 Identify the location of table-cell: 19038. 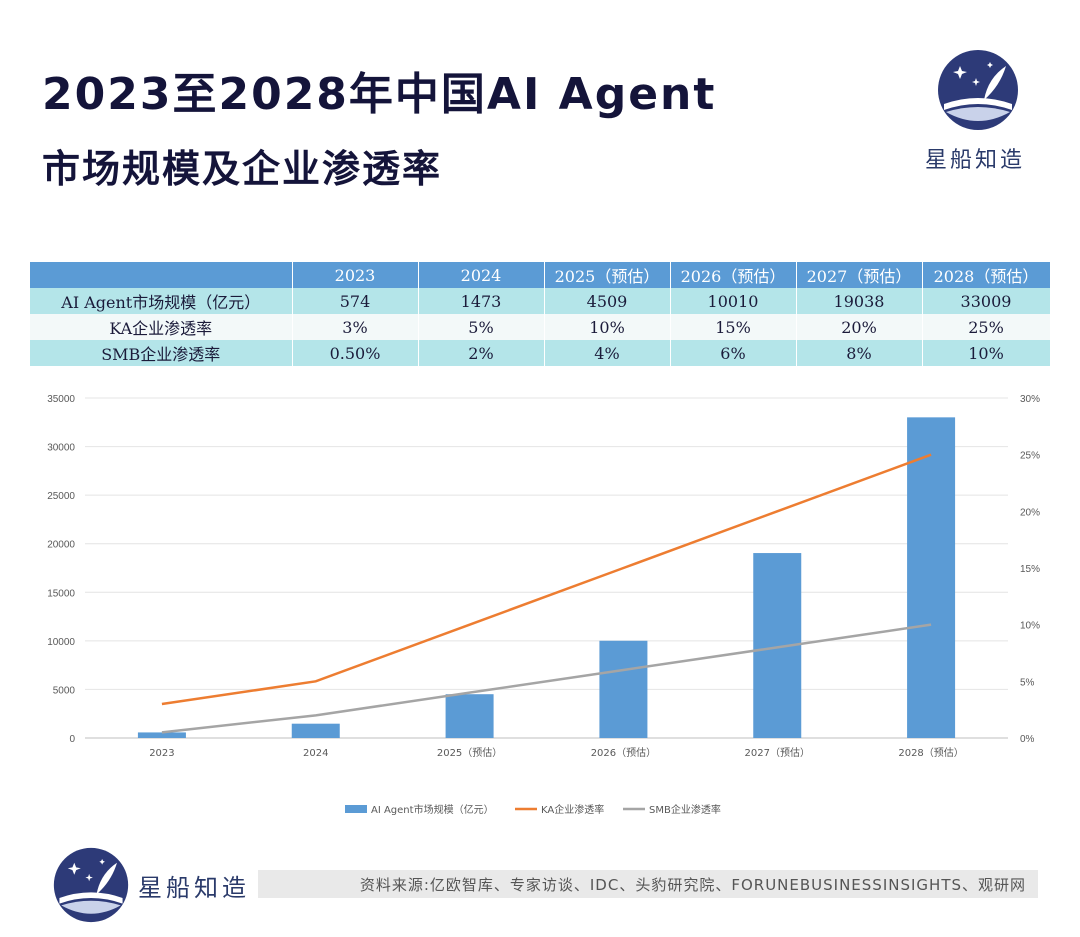
(859, 301).